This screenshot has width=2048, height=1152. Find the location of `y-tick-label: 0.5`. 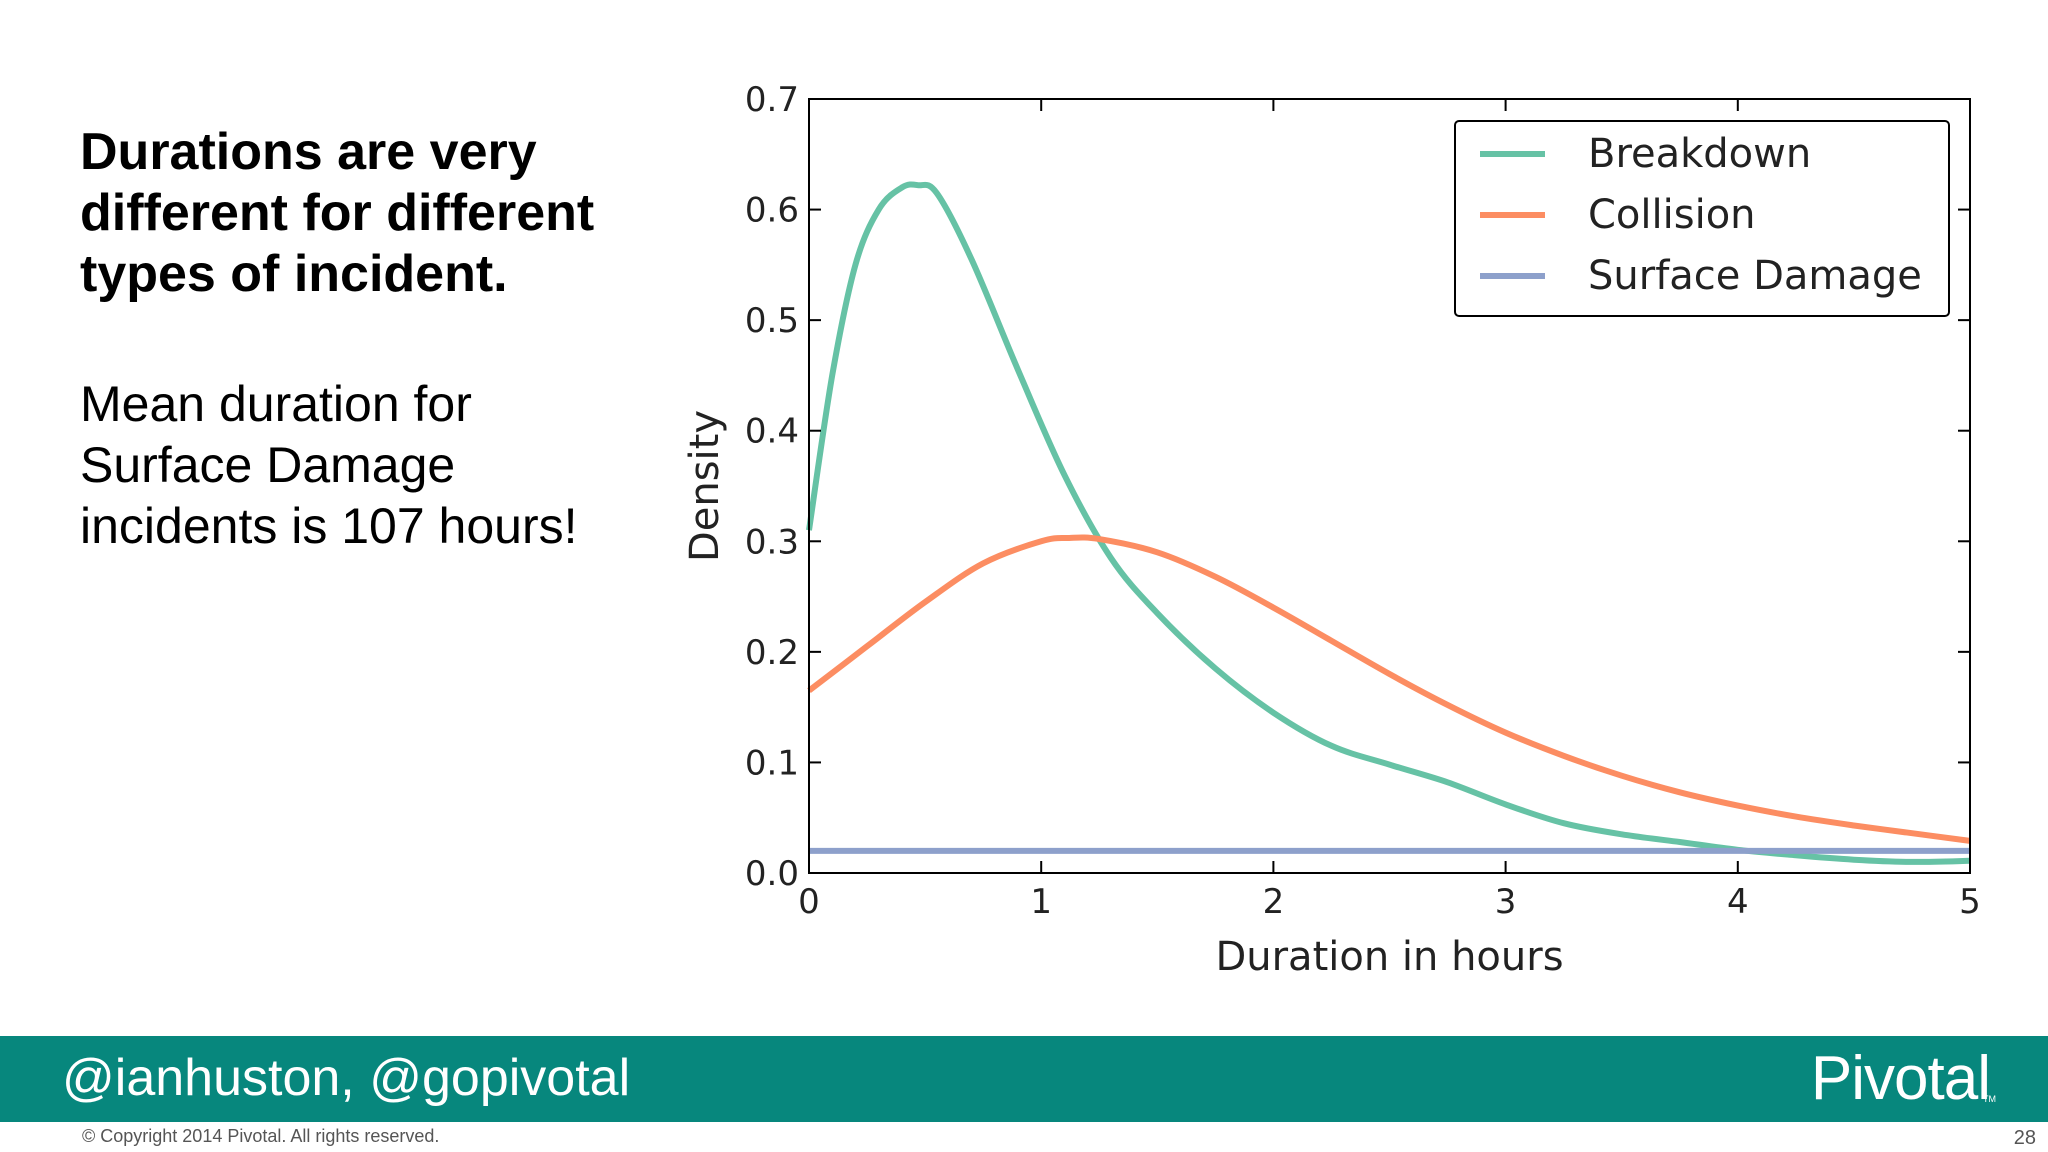

y-tick-label: 0.5 is located at coordinates (772, 321).